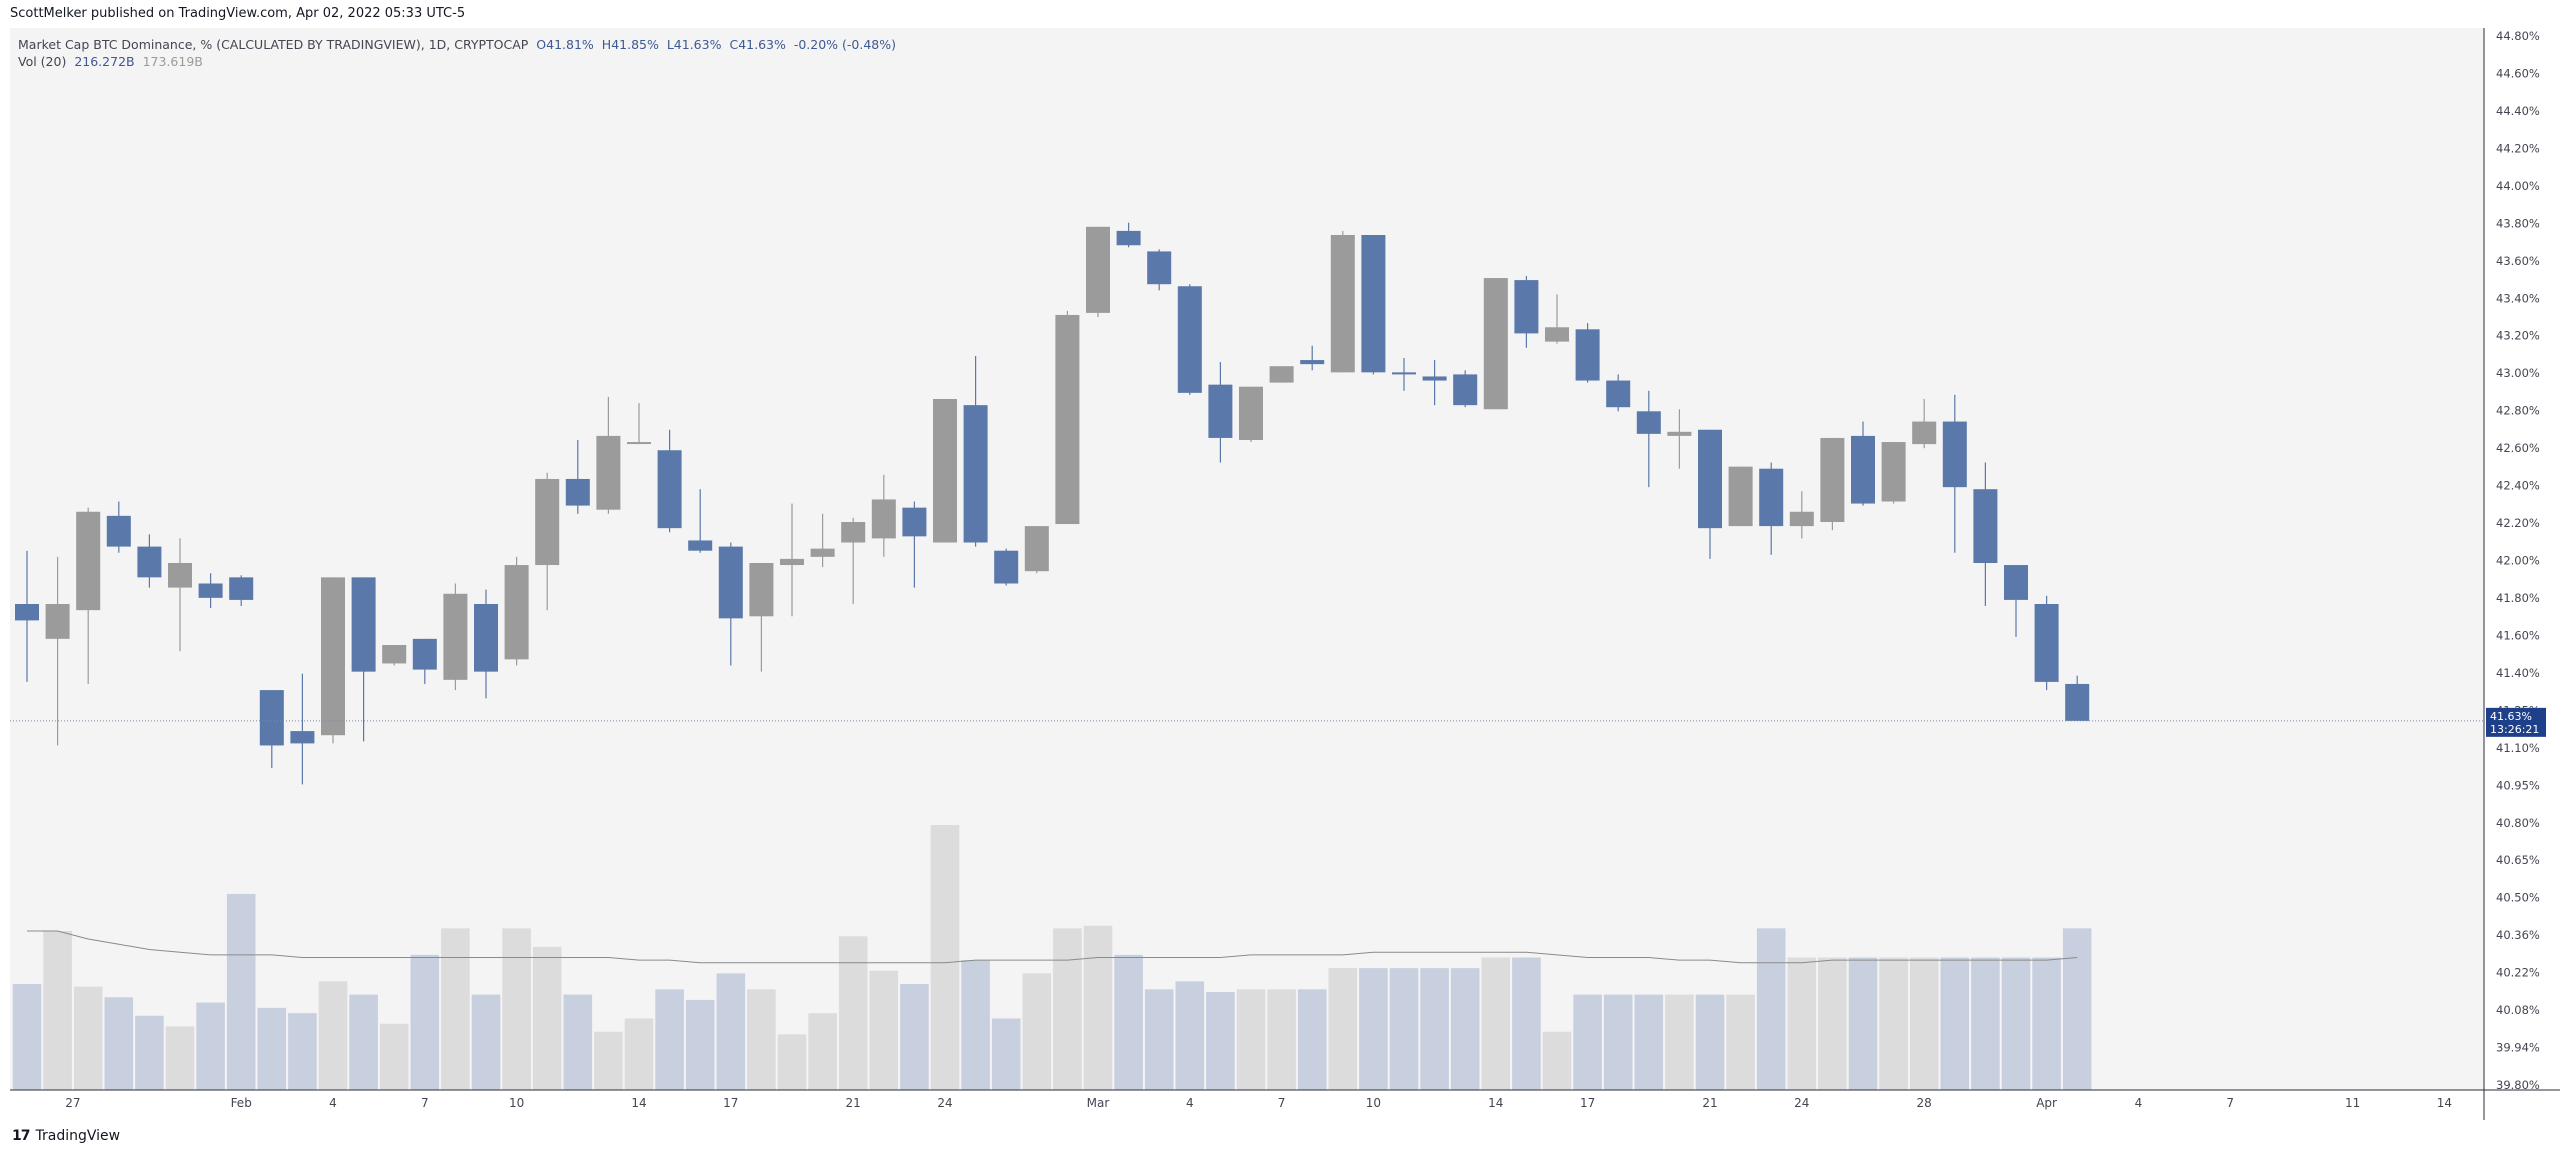 The height and width of the screenshot is (1156, 2560). Describe the element at coordinates (2518, 785) in the screenshot. I see `y-tick-label: 40.95%` at that location.